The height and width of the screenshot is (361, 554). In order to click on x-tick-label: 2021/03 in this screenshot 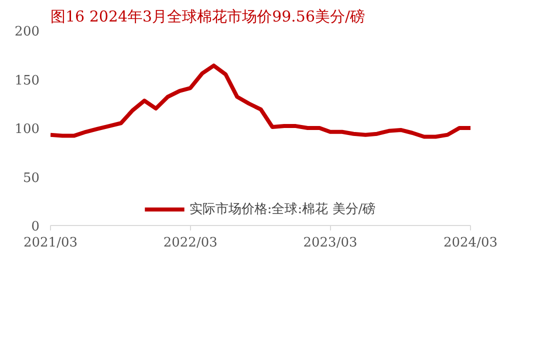, I will do `click(50, 243)`.